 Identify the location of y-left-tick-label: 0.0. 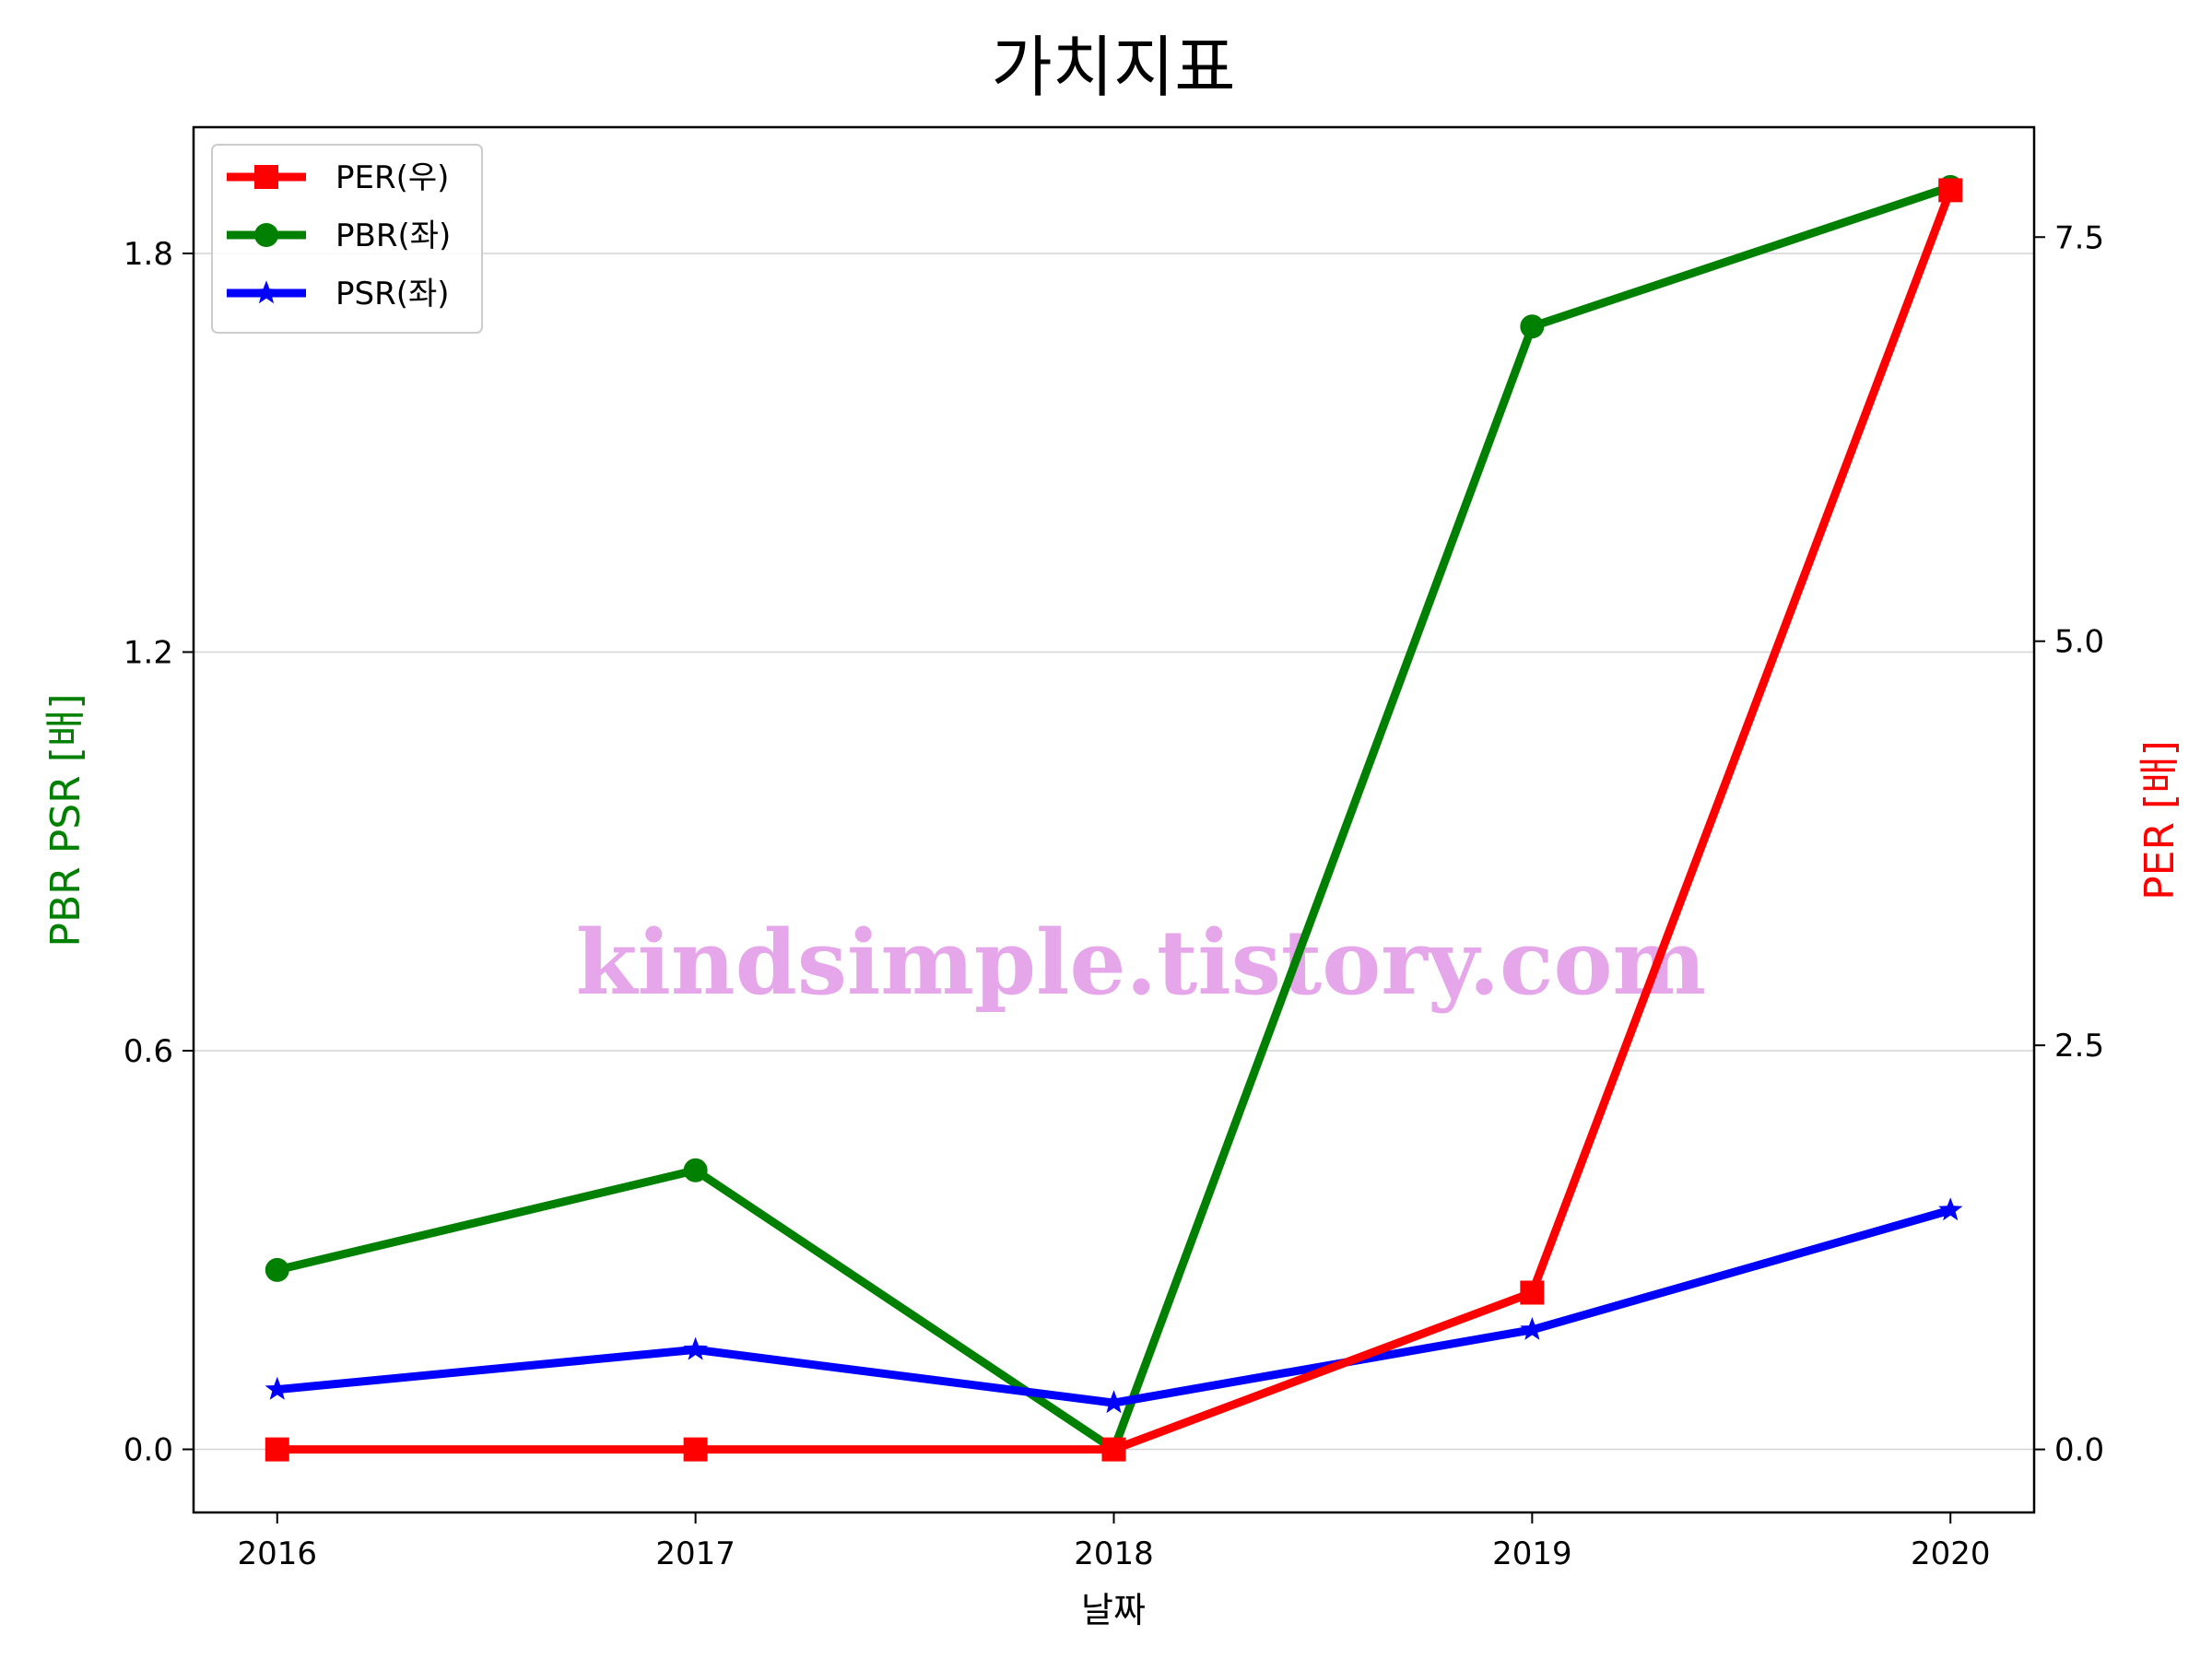
(148, 1450).